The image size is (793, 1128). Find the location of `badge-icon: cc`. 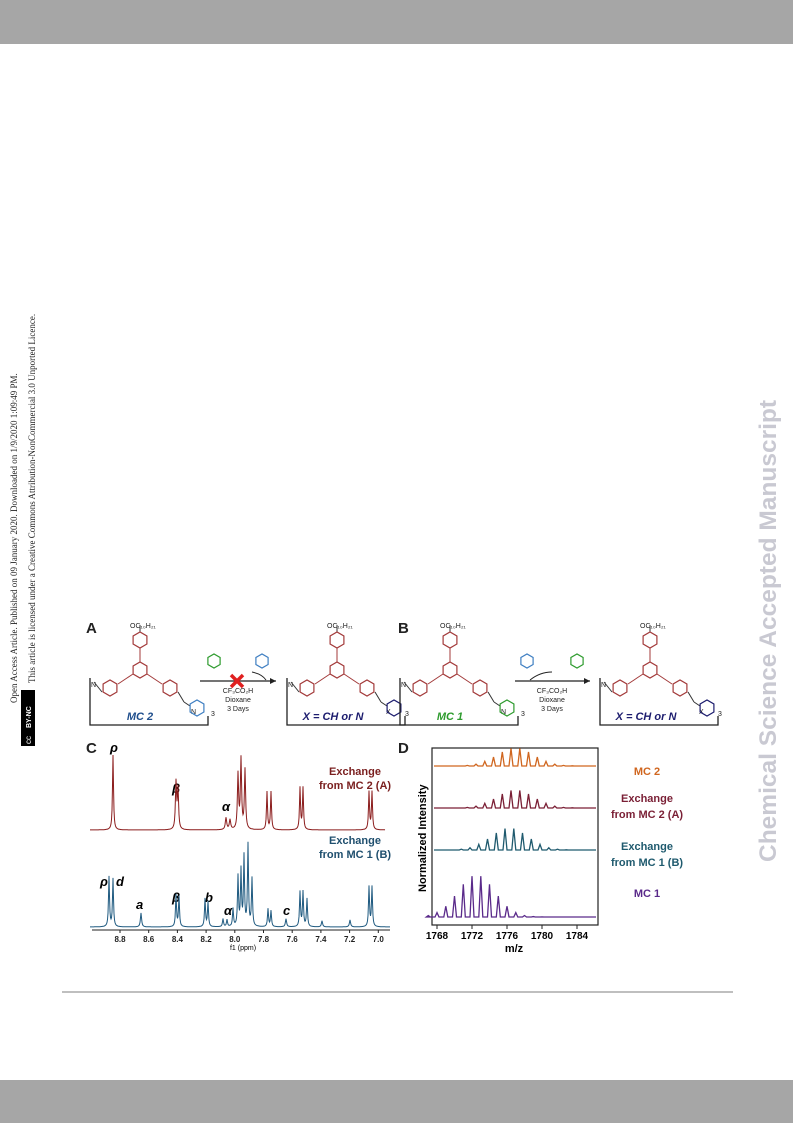

badge-icon: cc is located at coordinates (28, 740).